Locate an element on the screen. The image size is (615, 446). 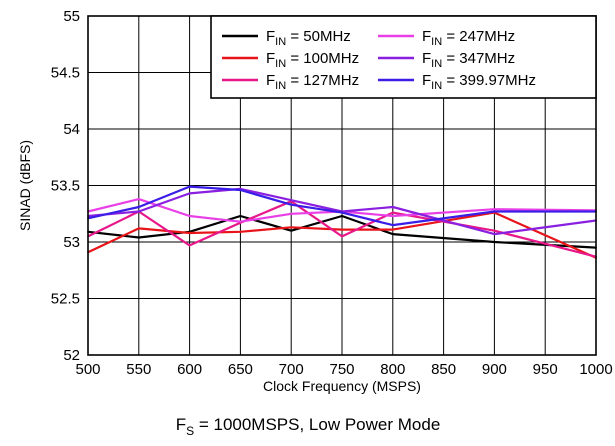
y-tick-label: 53.5 is located at coordinates (65, 186).